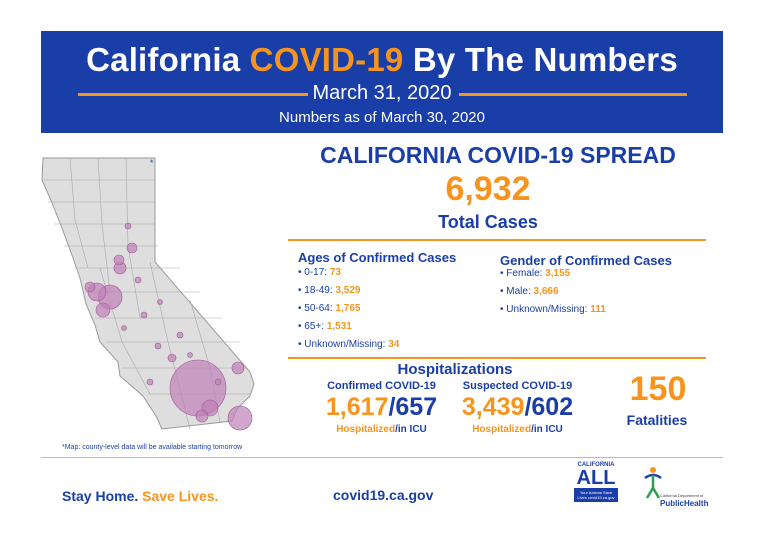 Image resolution: width=763 pixels, height=545 pixels. Describe the element at coordinates (383, 495) in the screenshot. I see `website-url: covid19.ca.gov` at that location.